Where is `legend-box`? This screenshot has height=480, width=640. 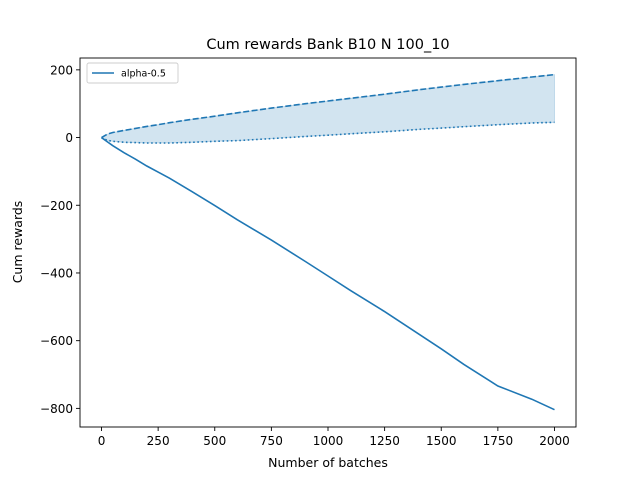
legend-box is located at coordinates (132, 73).